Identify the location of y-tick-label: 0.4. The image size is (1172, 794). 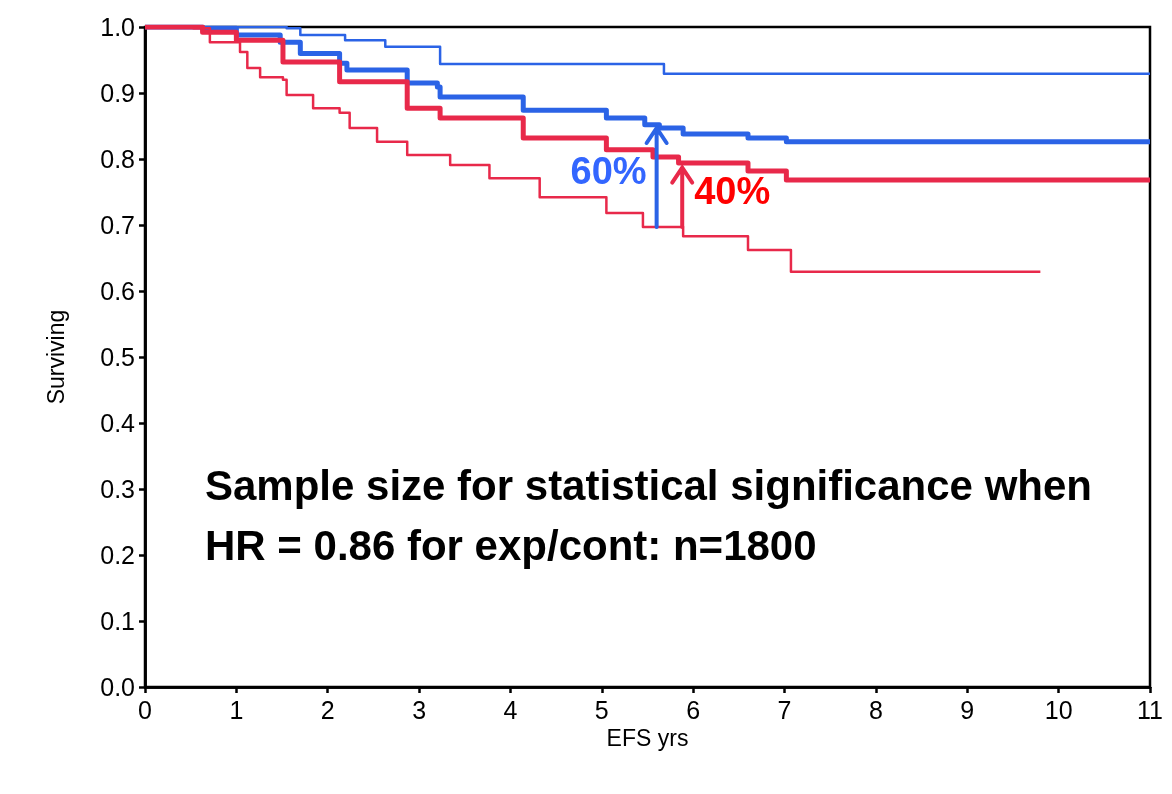
(118, 423).